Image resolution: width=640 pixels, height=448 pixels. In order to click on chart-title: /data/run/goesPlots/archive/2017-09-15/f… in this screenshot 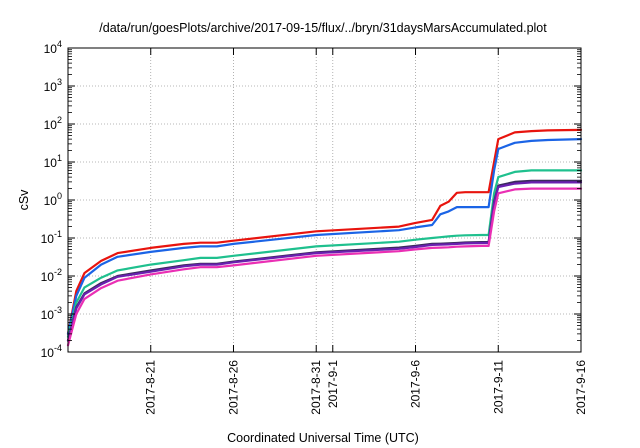, I will do `click(323, 28)`.